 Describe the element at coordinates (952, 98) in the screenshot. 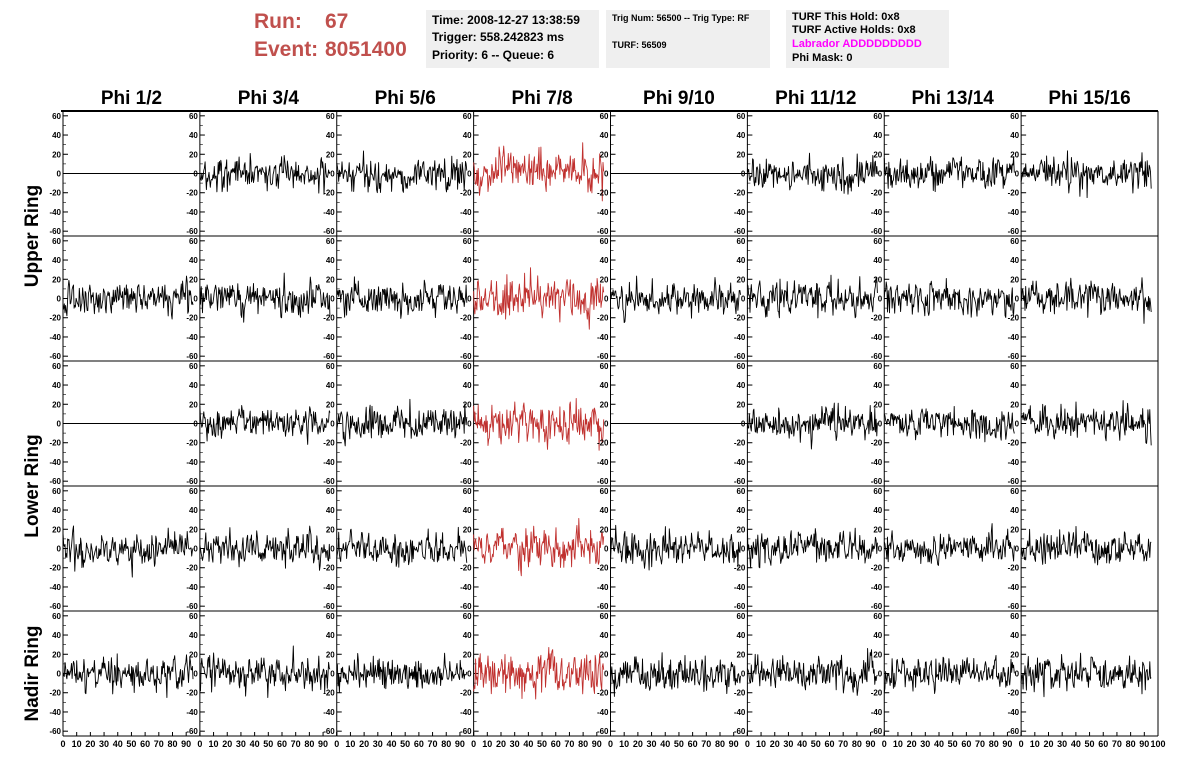

I see `column-title: Phi 13/14` at that location.